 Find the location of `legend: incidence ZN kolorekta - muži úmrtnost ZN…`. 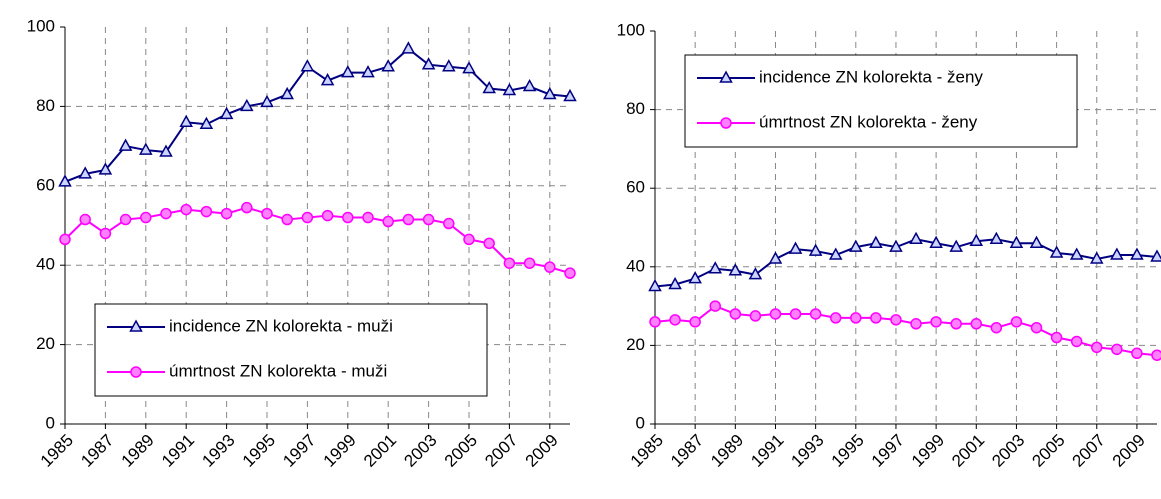

legend: incidence ZN kolorekta - muži úmrtnost ZN… is located at coordinates (291, 350).